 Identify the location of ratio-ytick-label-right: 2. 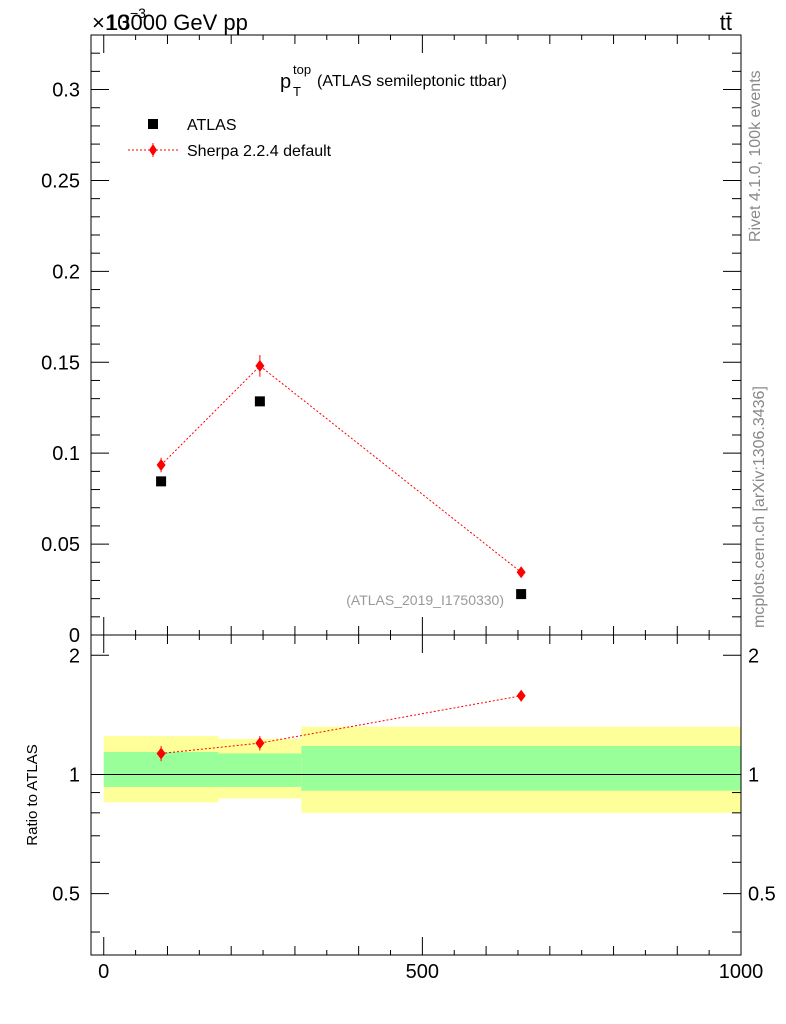
(753, 656).